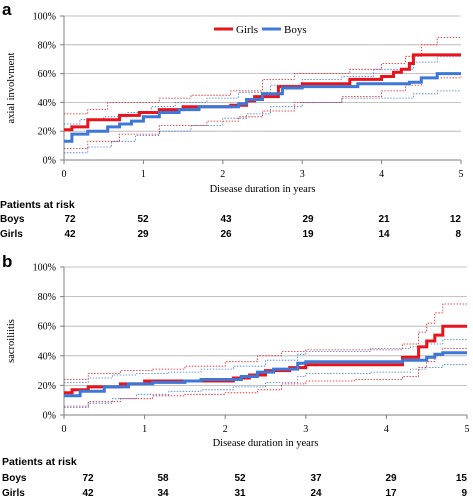  What do you see at coordinates (295, 30) in the screenshot?
I see `legend-boys-label: Boys` at bounding box center [295, 30].